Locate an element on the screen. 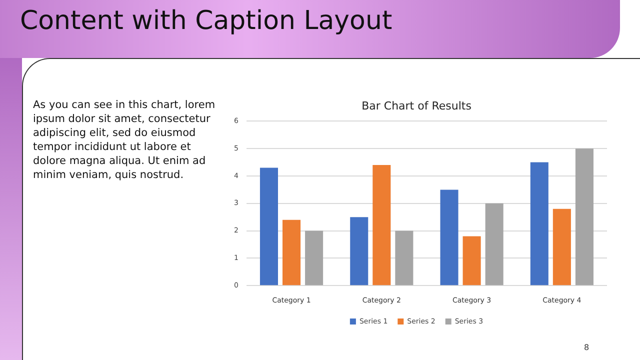 This screenshot has width=640, height=360. text: As you can see in this chart, lorem ipsum dolor sit amet, consectetur adipiscing elit, sed do eiusmod tempor incididunt ut labore et dolore magna aliqua. Ut enim ad minim veniam, quis nostrud. is located at coordinates (124, 140).